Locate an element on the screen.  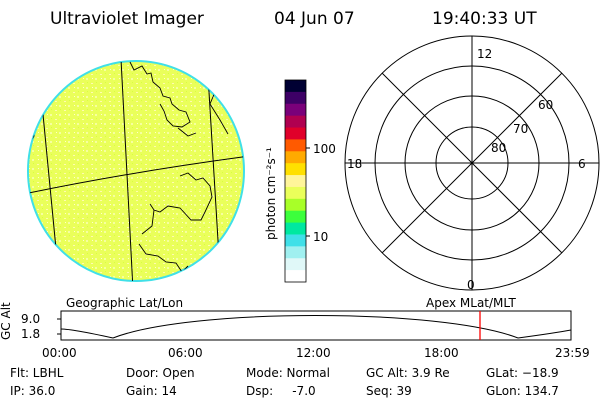
mlt-label-0: 0 is located at coordinates (471, 285).